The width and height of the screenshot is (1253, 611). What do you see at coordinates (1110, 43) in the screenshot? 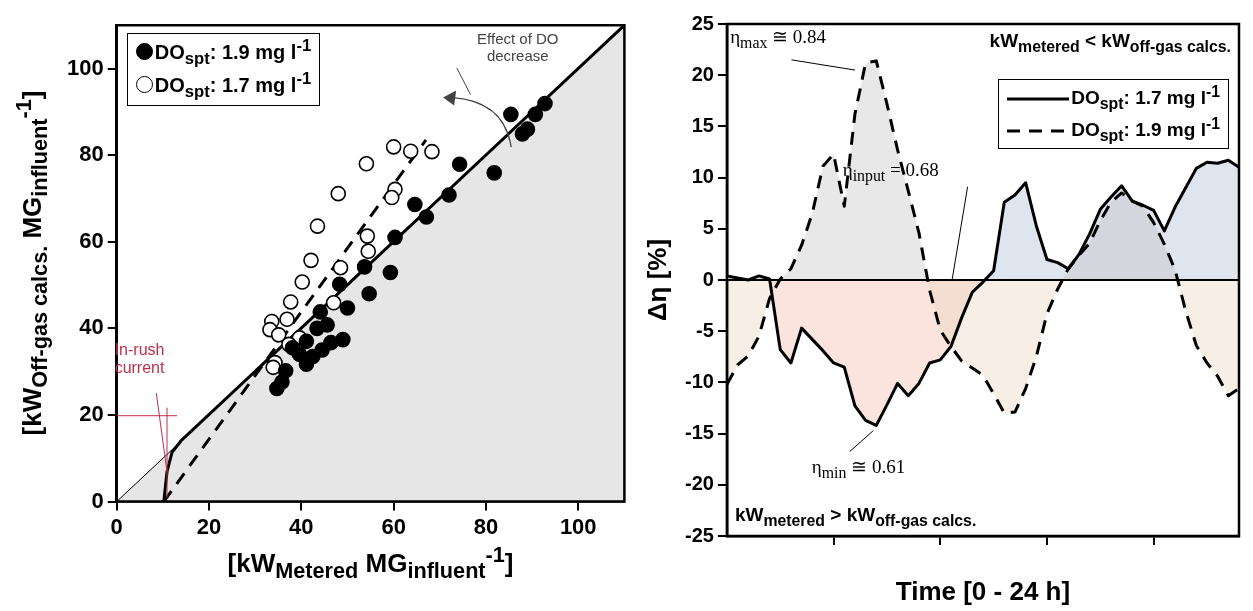
I see `annotation: kW$_{metered}$ < kW$_{off-gas calcs.}$` at bounding box center [1110, 43].